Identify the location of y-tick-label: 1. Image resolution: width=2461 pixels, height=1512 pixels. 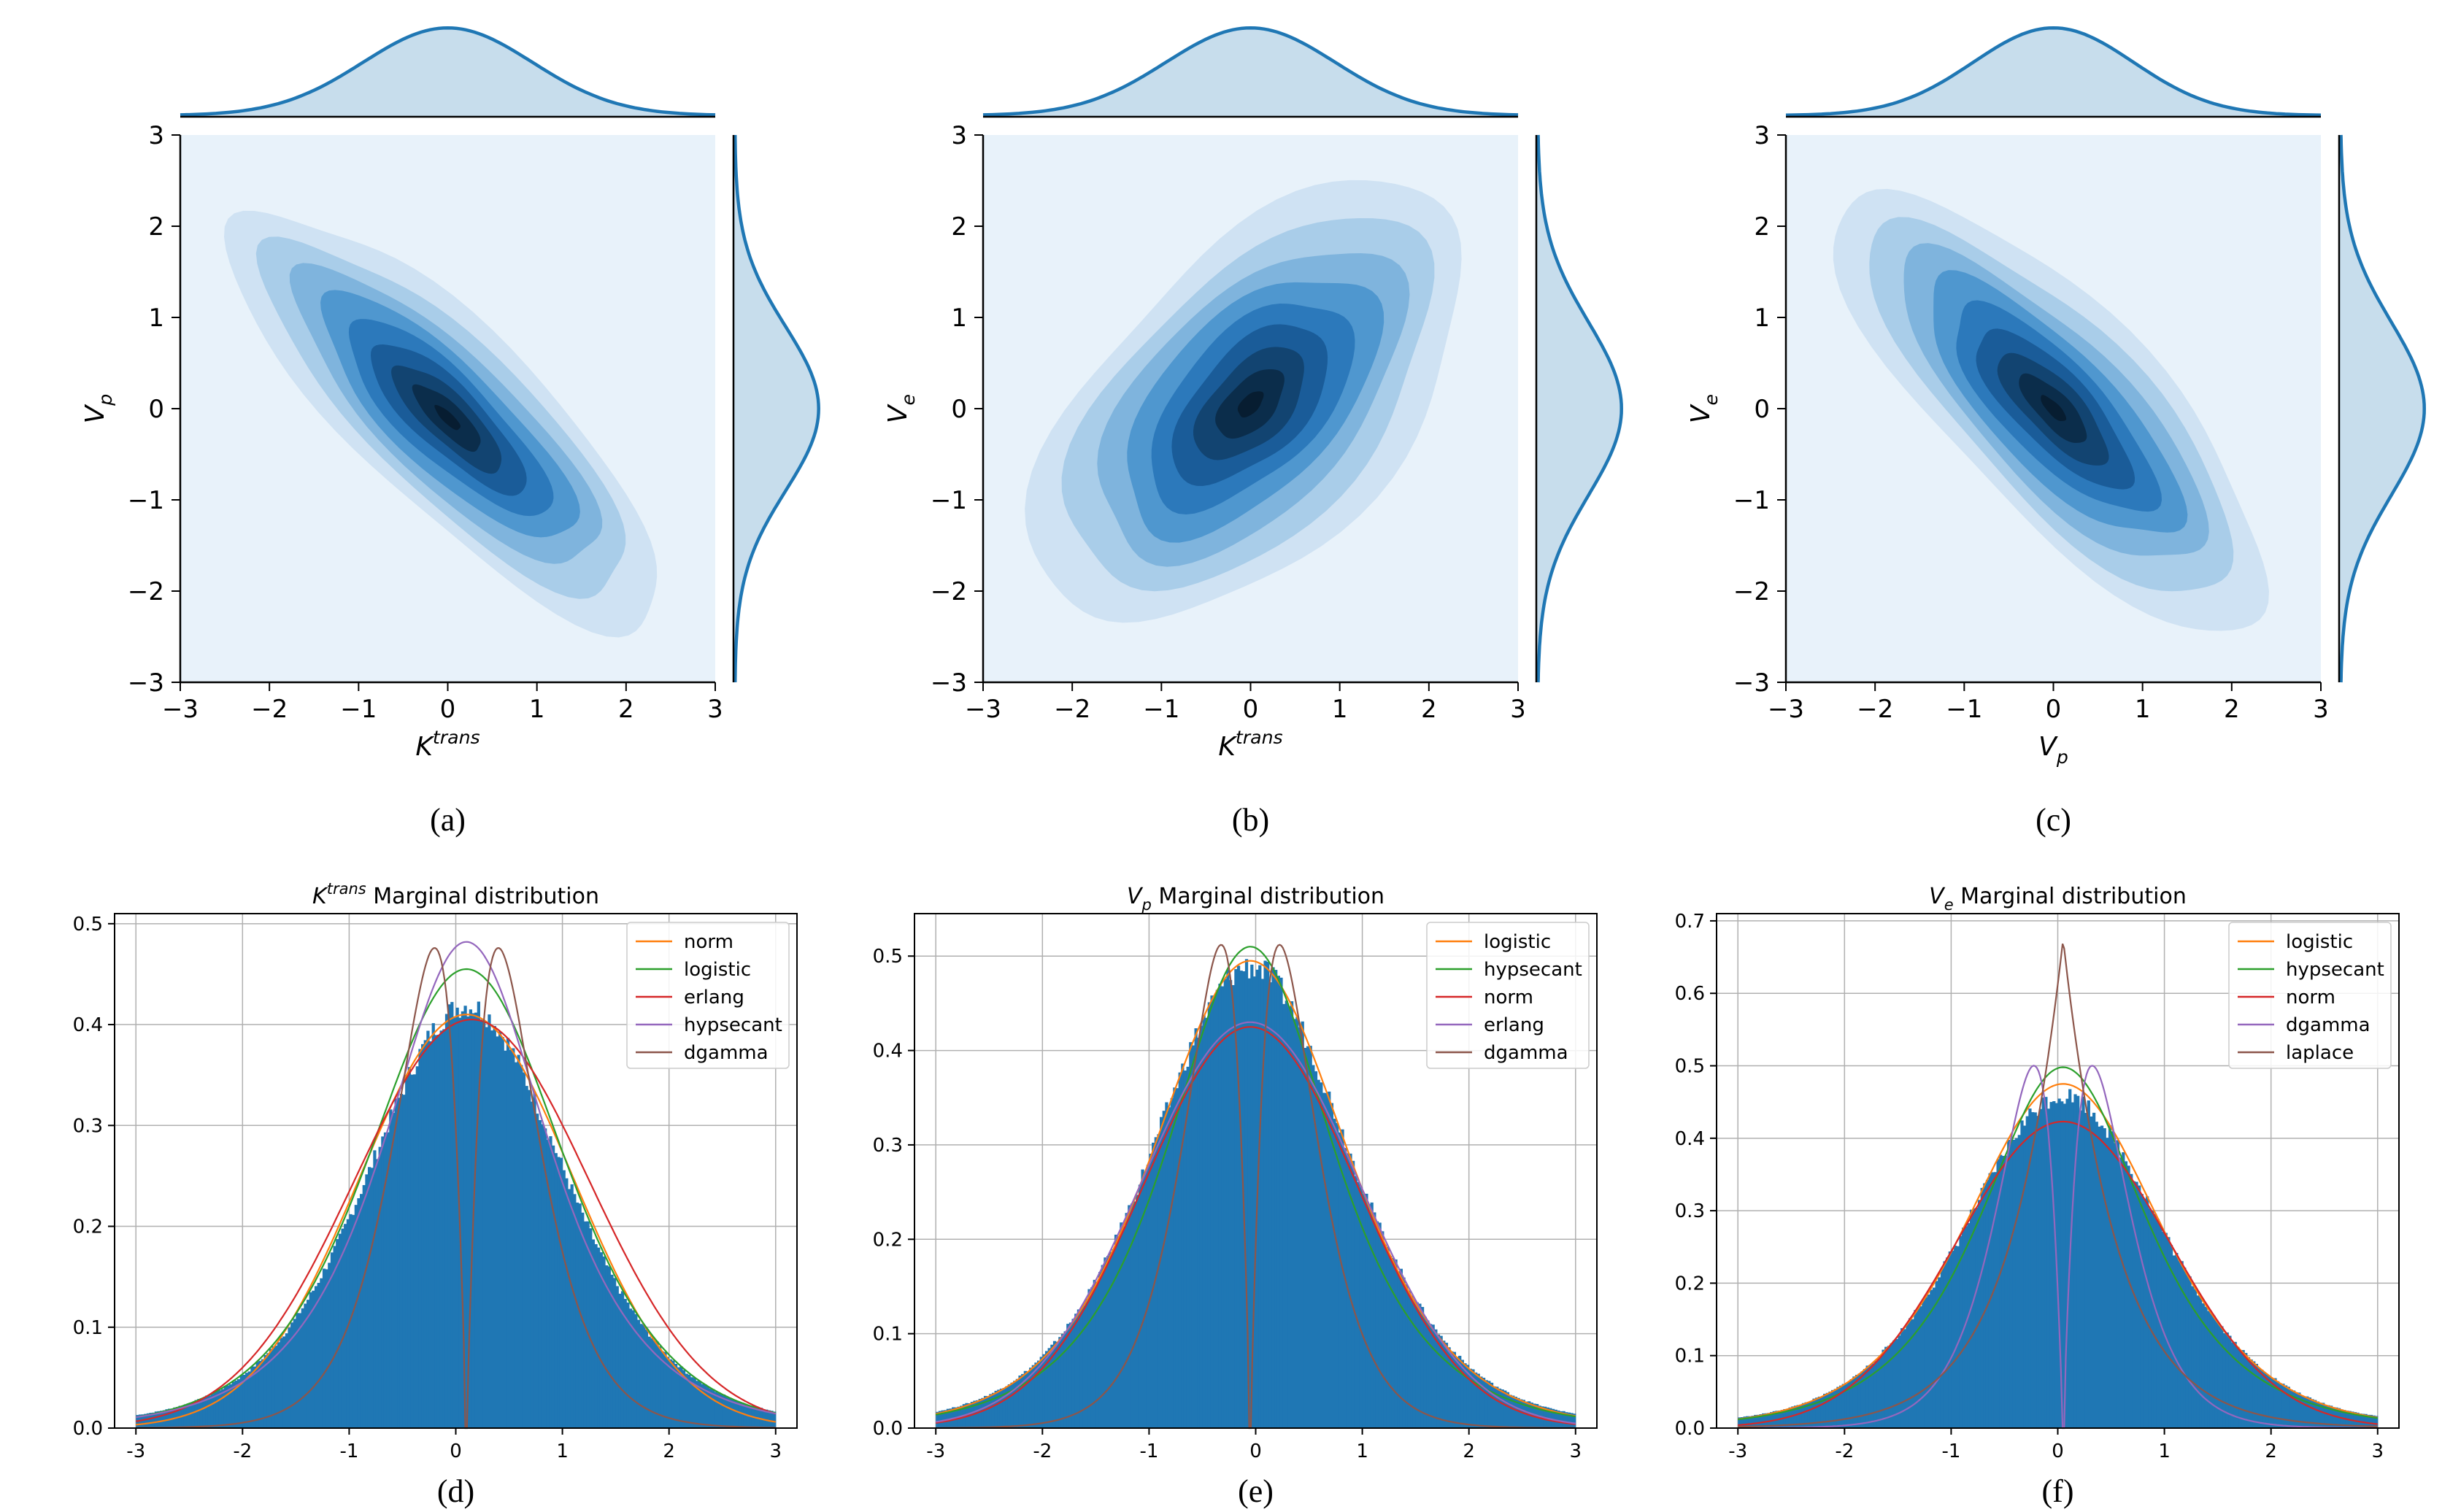
(959, 318).